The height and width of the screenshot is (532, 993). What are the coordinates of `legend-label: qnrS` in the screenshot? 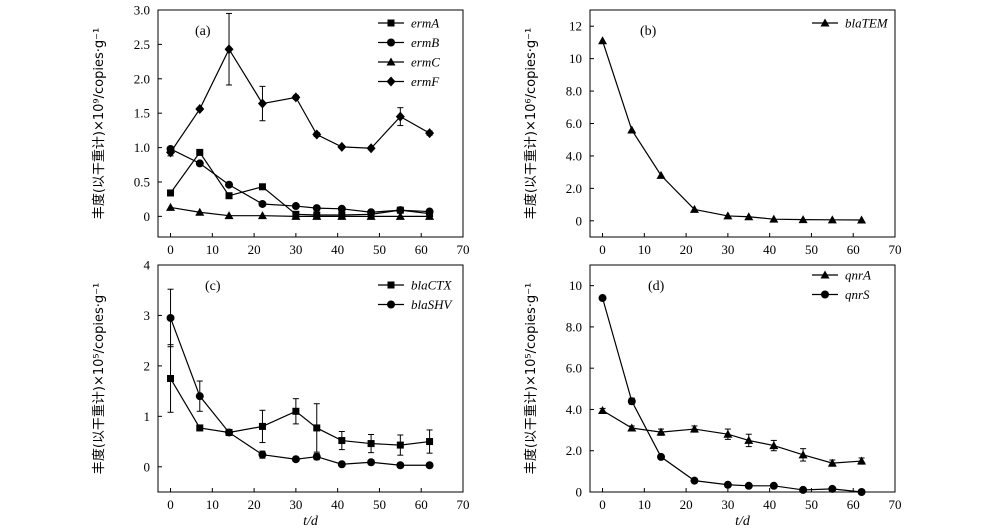 It's located at (857, 294).